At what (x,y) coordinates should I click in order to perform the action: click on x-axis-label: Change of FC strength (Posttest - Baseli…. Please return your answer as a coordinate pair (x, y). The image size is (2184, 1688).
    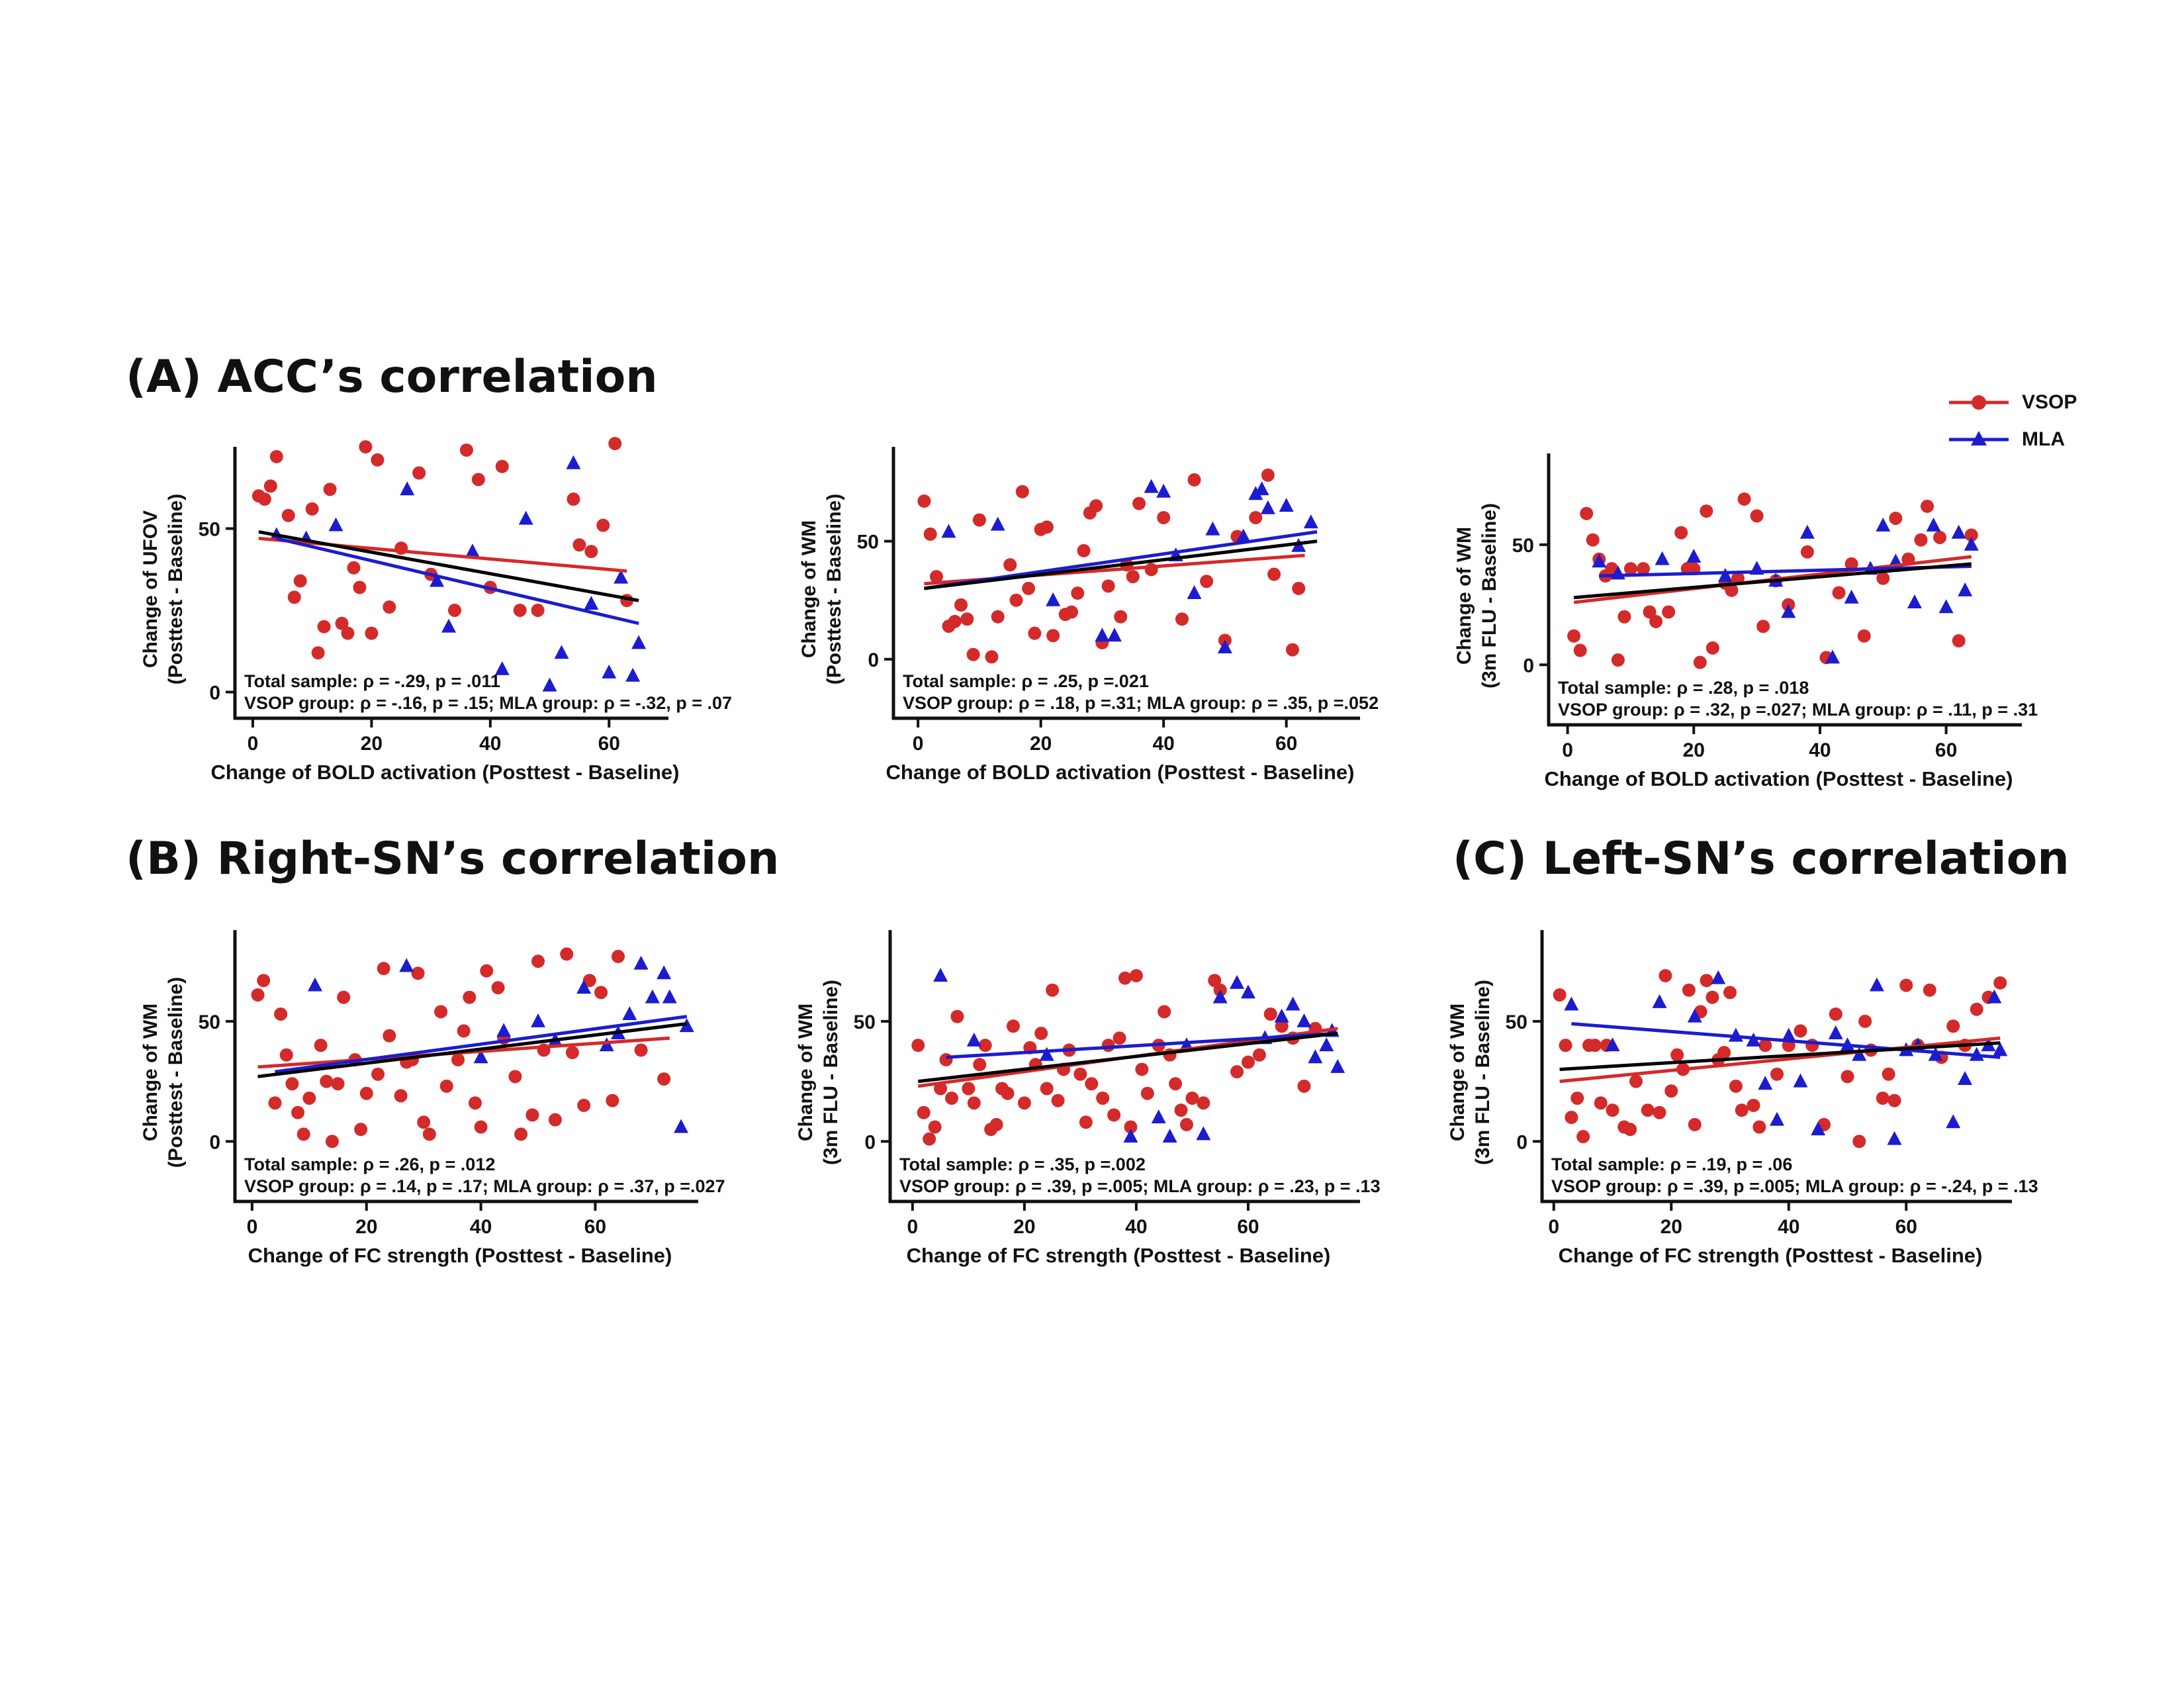
    Looking at the image, I should click on (1771, 1255).